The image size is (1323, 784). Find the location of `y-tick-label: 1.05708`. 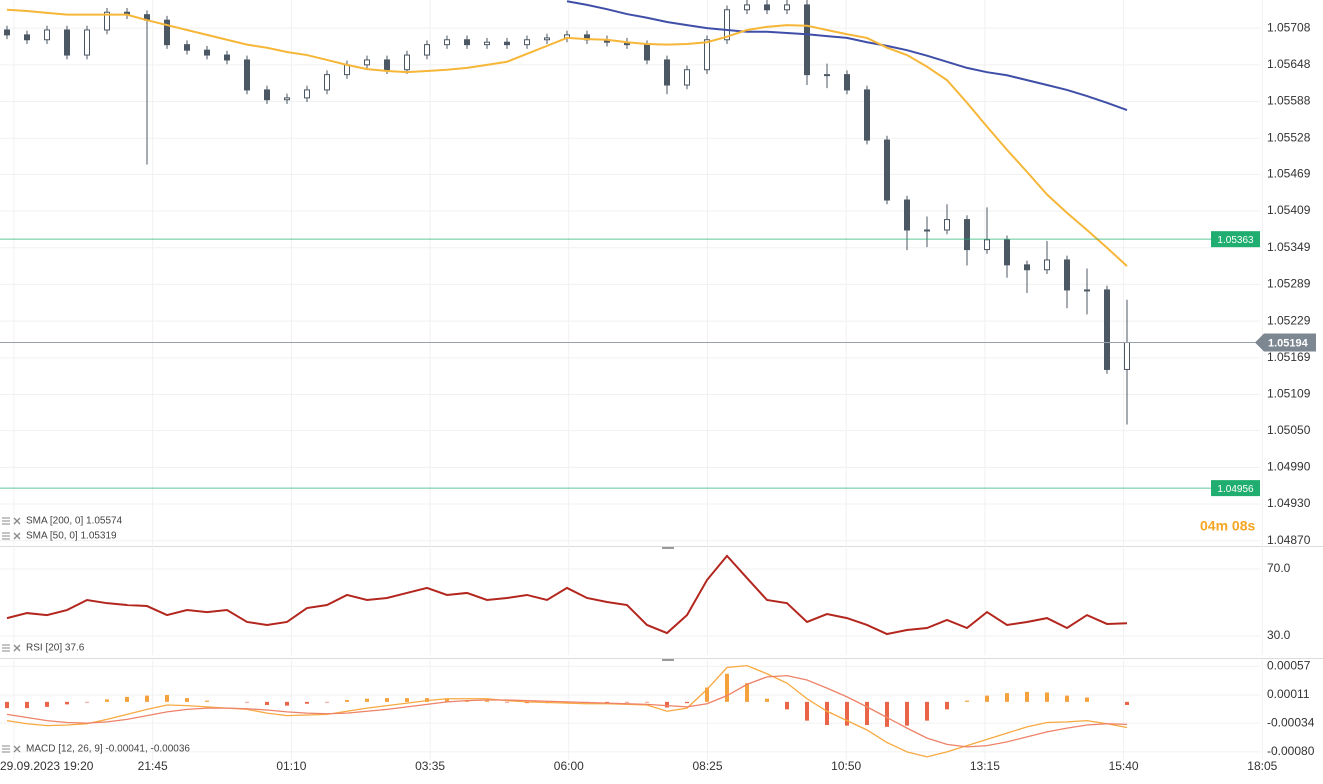

y-tick-label: 1.05708 is located at coordinates (1289, 27).